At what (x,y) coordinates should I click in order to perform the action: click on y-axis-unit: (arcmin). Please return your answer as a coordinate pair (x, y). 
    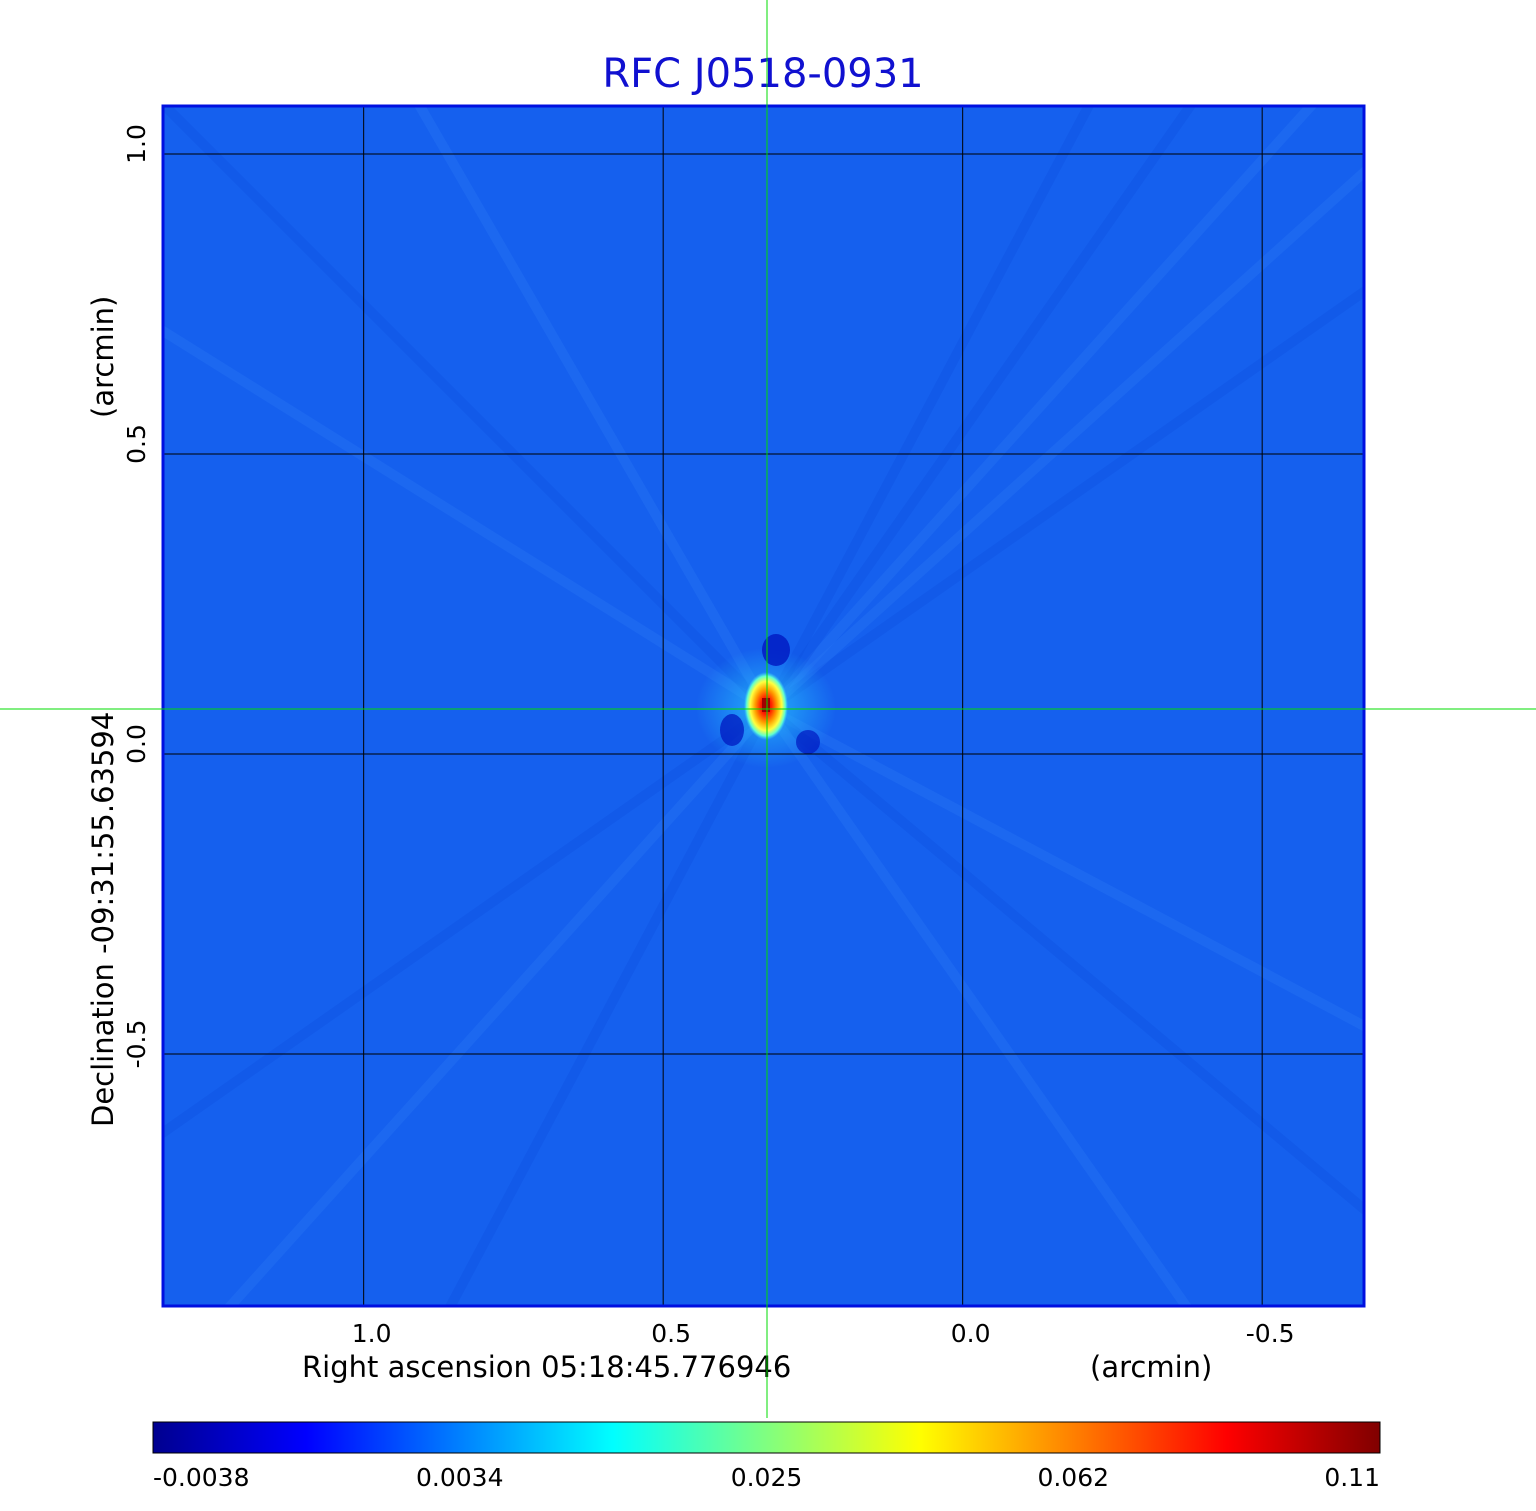
    Looking at the image, I should click on (103, 357).